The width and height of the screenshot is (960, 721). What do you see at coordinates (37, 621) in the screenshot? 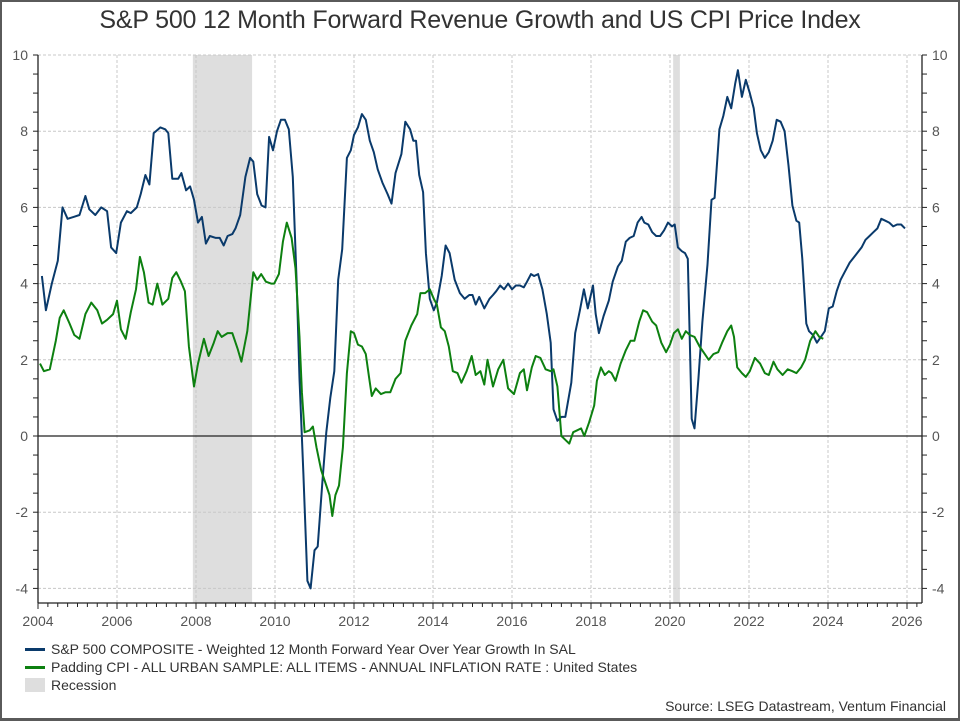
I see `x-tick-label: 2004` at bounding box center [37, 621].